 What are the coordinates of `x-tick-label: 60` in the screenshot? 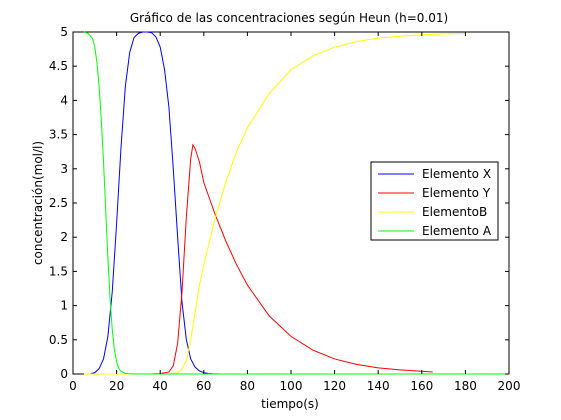 It's located at (203, 386).